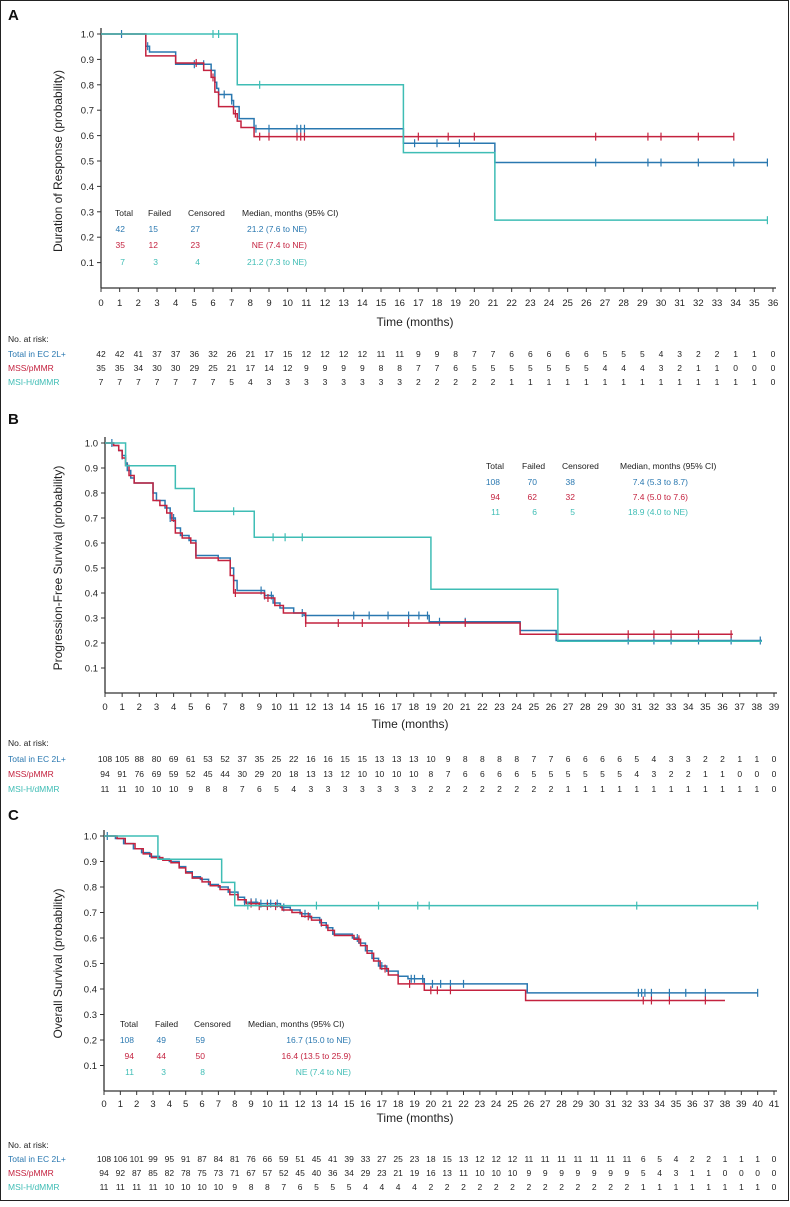  Describe the element at coordinates (212, 1024) in the screenshot. I see `legend-header: Censored` at that location.